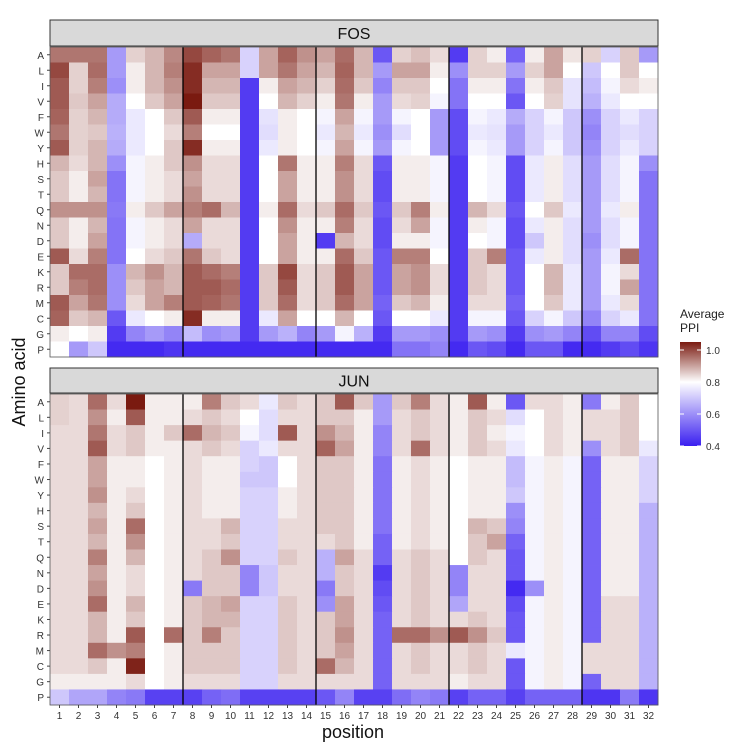  Describe the element at coordinates (713, 415) in the screenshot. I see `legend-tick-label: 0.6` at that location.